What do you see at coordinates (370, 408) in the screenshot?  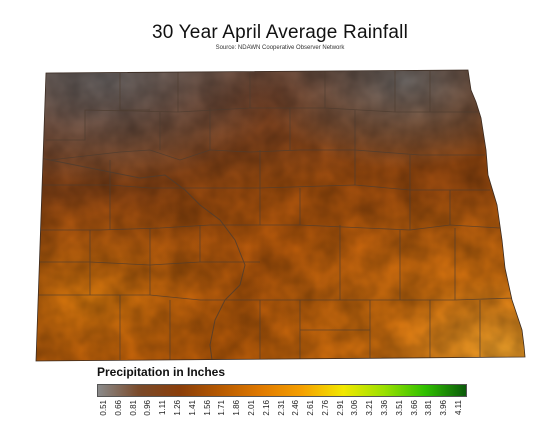 I see `legend-tick-label: 3.21` at bounding box center [370, 408].